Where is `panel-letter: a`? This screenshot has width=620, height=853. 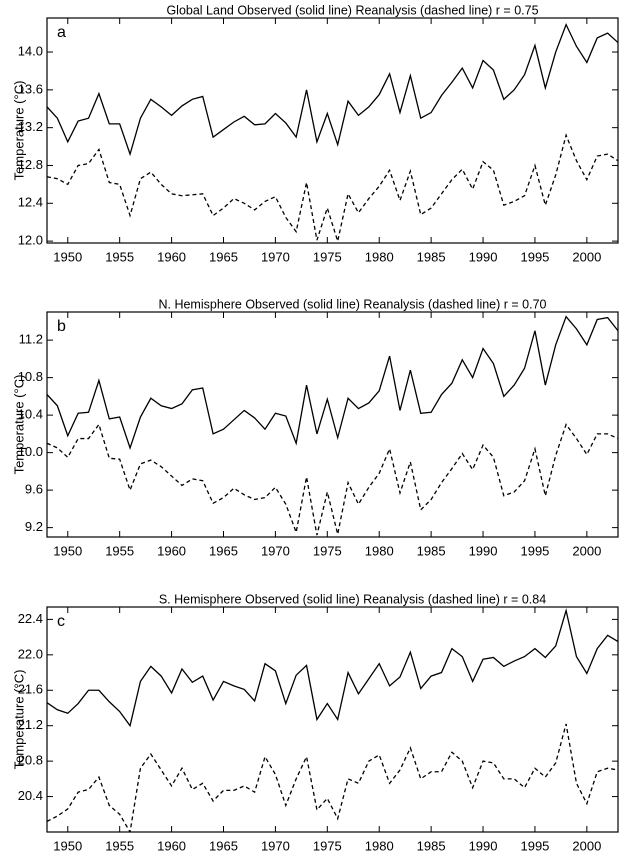 panel-letter: a is located at coordinates (61, 32).